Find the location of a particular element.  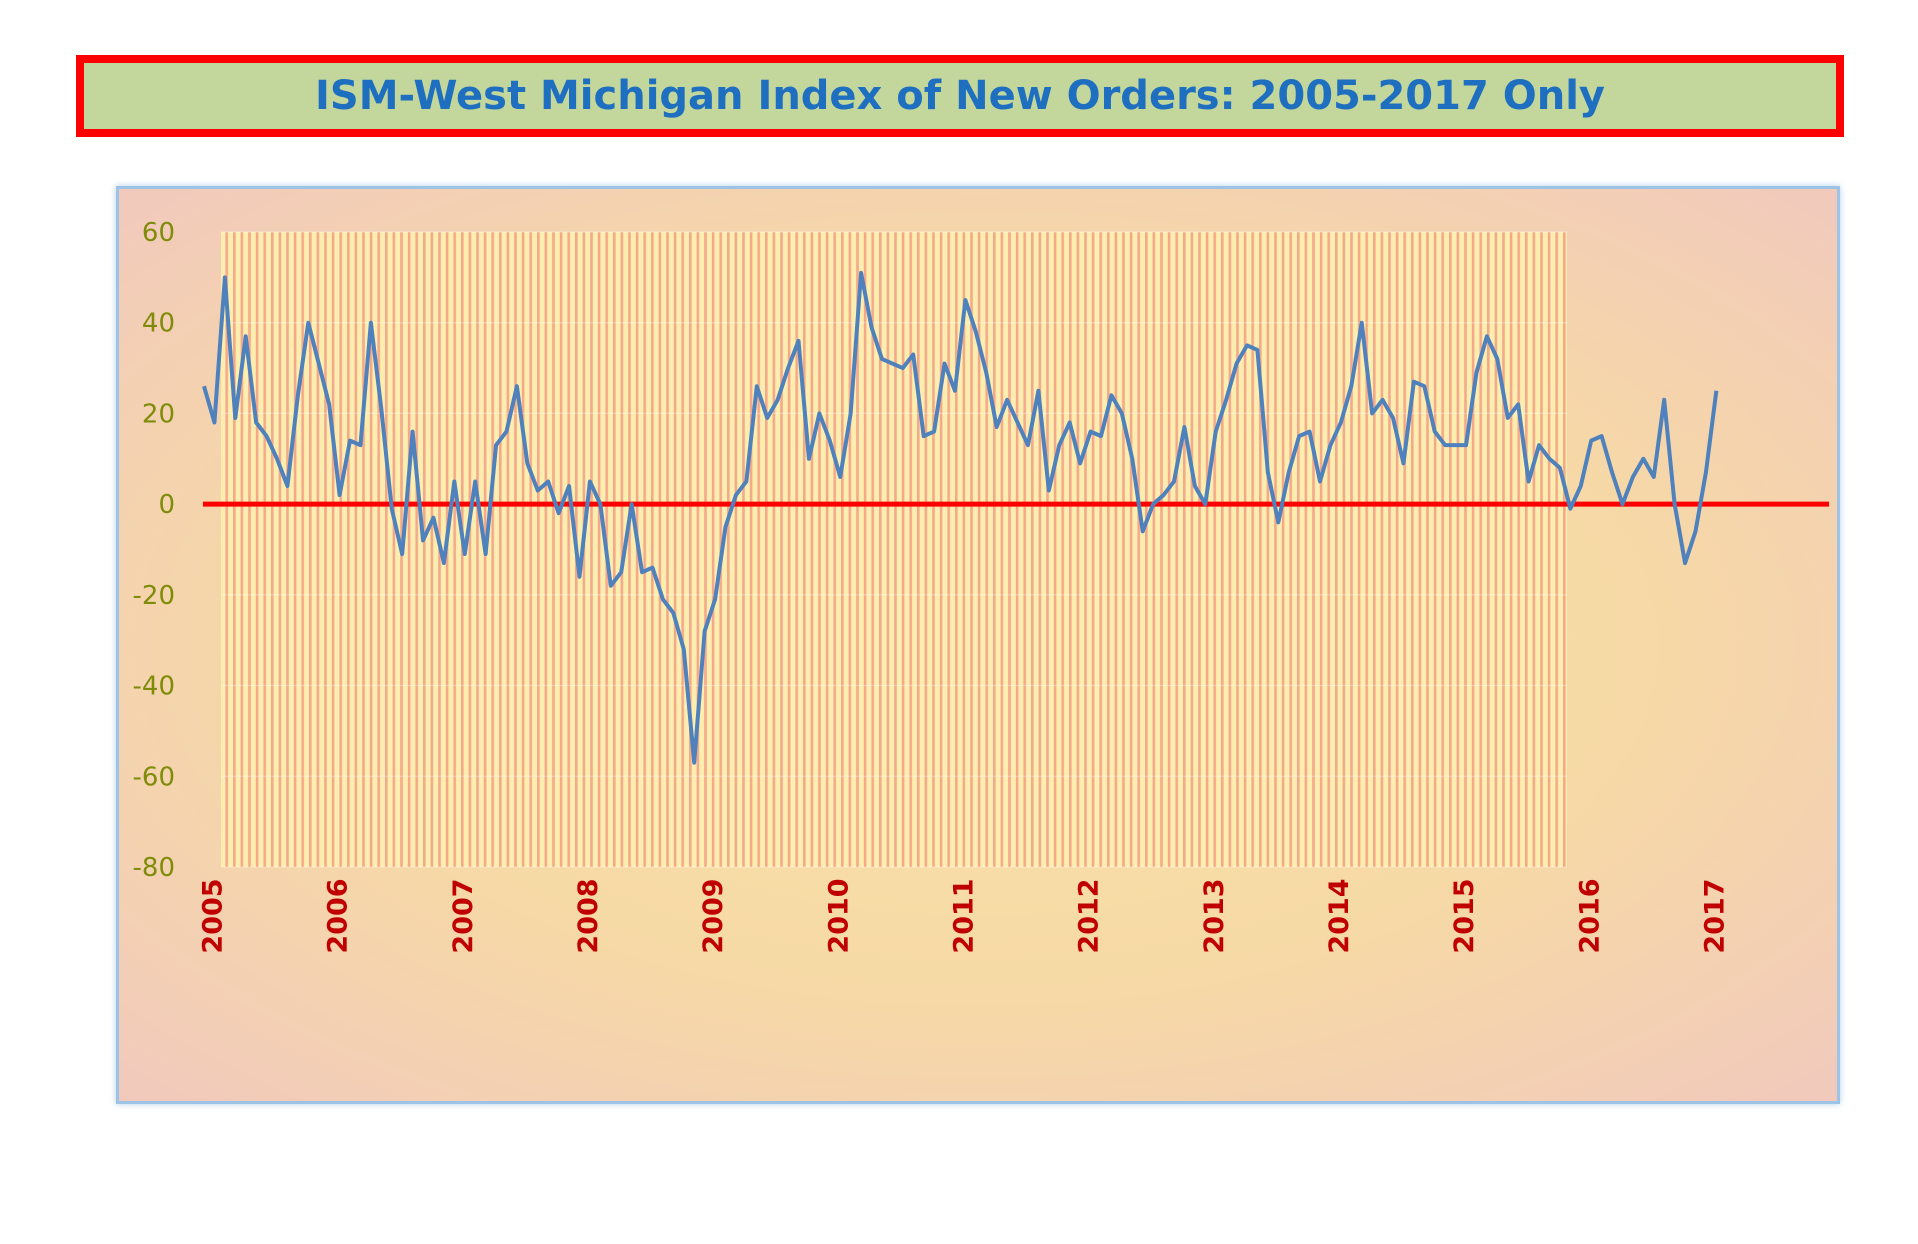

x-tick-label: 2013 is located at coordinates (1214, 915).